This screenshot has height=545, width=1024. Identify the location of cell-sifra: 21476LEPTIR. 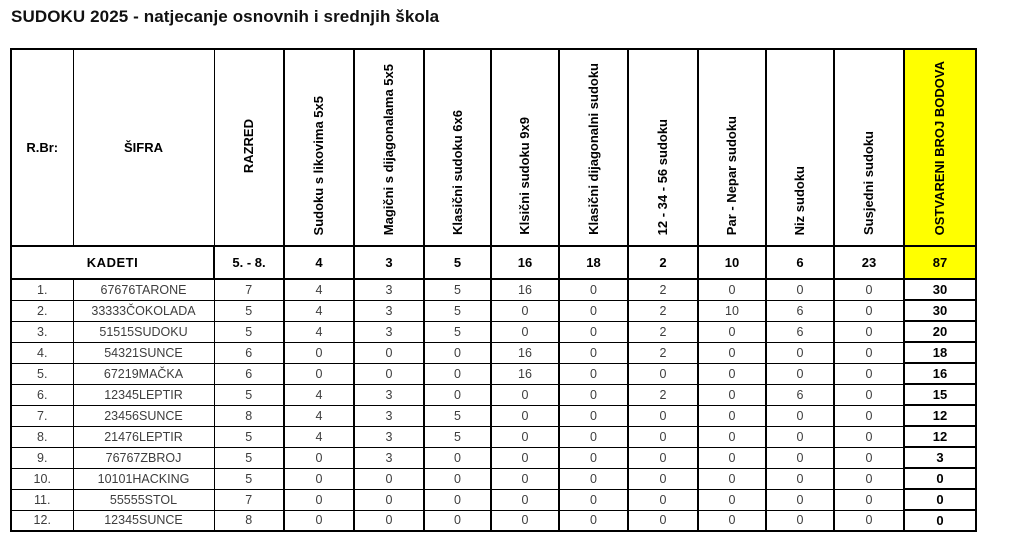
(143, 436).